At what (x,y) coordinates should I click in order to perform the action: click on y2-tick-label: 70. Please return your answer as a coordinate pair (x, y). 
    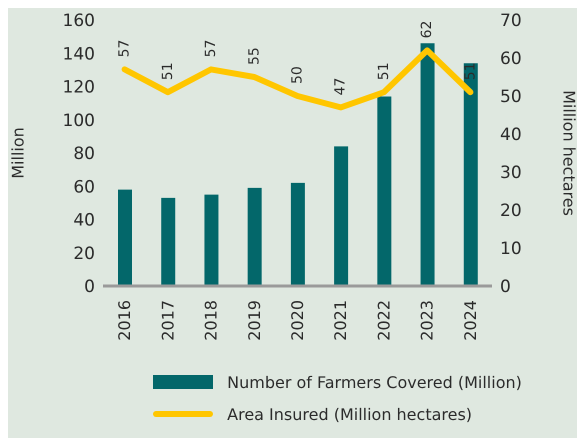
    Looking at the image, I should click on (511, 21).